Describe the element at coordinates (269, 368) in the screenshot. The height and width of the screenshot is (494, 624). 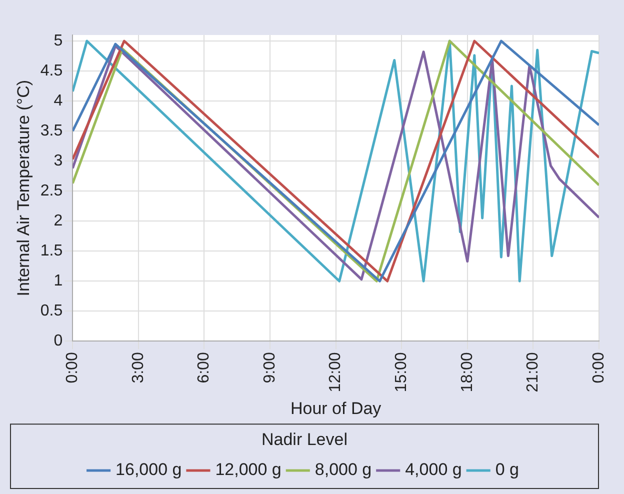
I see `x-tick-label: 9:00` at that location.